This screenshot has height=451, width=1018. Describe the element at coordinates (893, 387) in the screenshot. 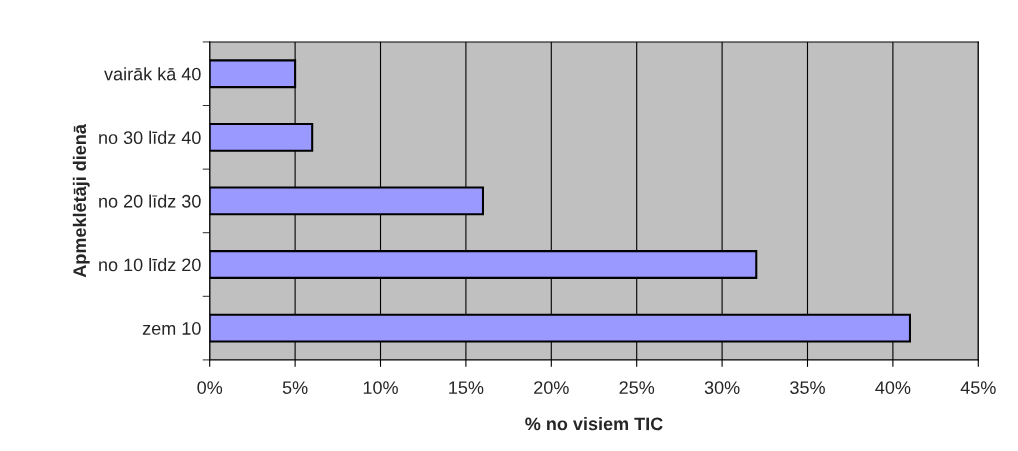

I see `x-tick-label: 40%` at that location.